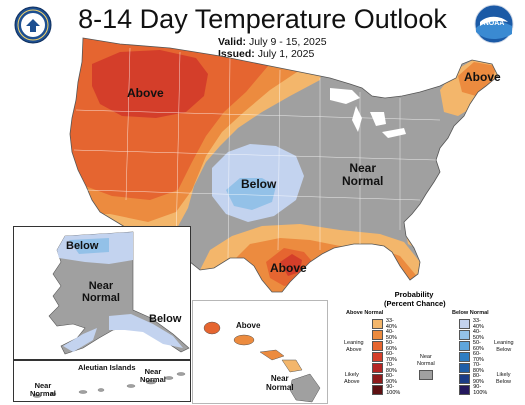 This screenshot has width=525, height=405. Describe the element at coordinates (33, 25) in the screenshot. I see `doc-seal-logo` at that location.